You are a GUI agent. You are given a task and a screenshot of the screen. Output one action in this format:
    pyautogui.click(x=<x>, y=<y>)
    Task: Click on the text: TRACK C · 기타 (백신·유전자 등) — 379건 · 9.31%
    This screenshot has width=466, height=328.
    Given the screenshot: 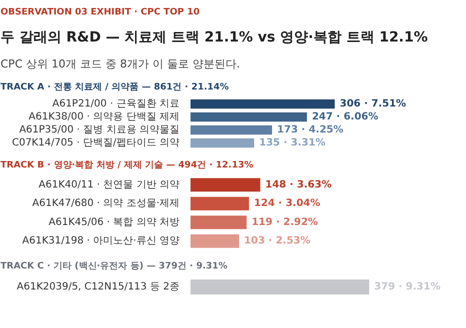 What is the action you would take?
    pyautogui.click(x=114, y=267)
    